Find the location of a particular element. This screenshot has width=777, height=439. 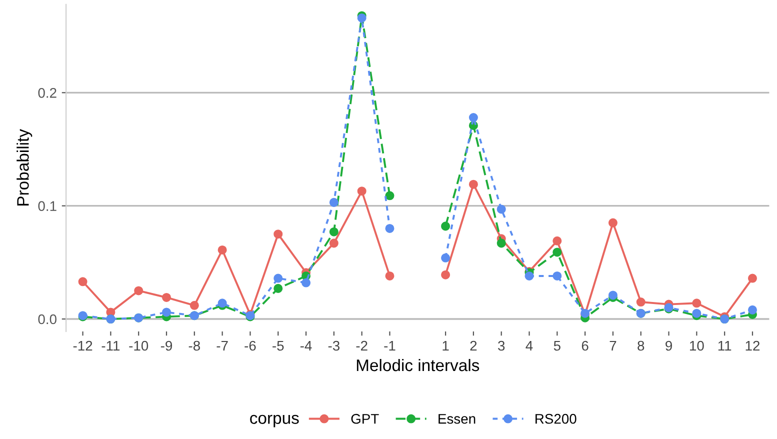

x-tick-label: -9 is located at coordinates (166, 345).